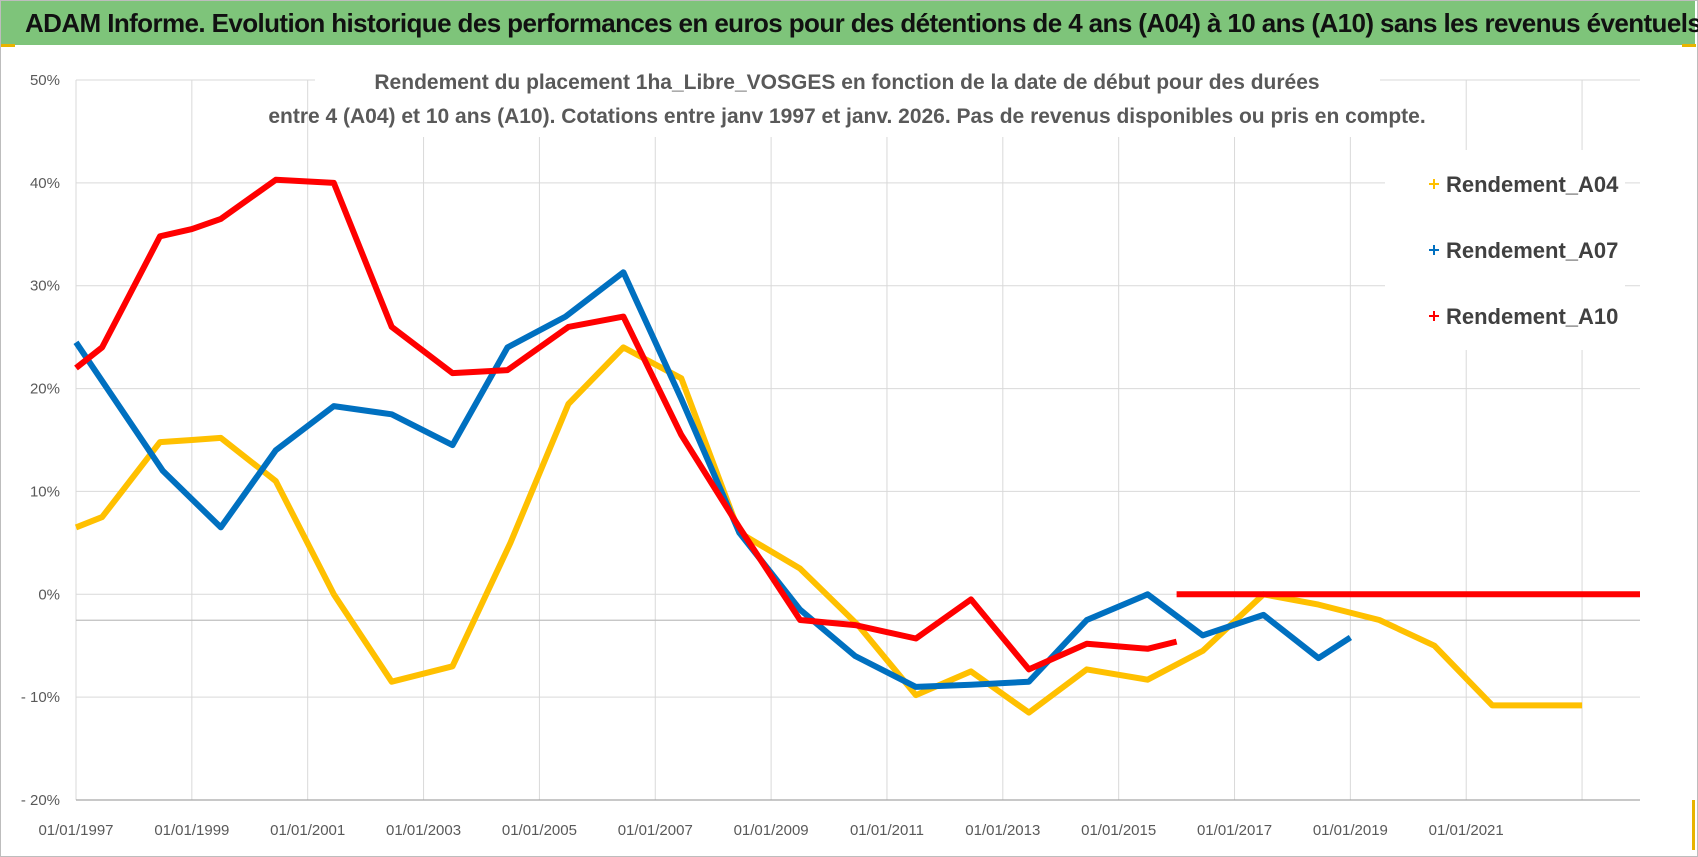 This screenshot has height=857, width=1698. What do you see at coordinates (1350, 830) in the screenshot?
I see `x-tick-label: 01/01/2019` at bounding box center [1350, 830].